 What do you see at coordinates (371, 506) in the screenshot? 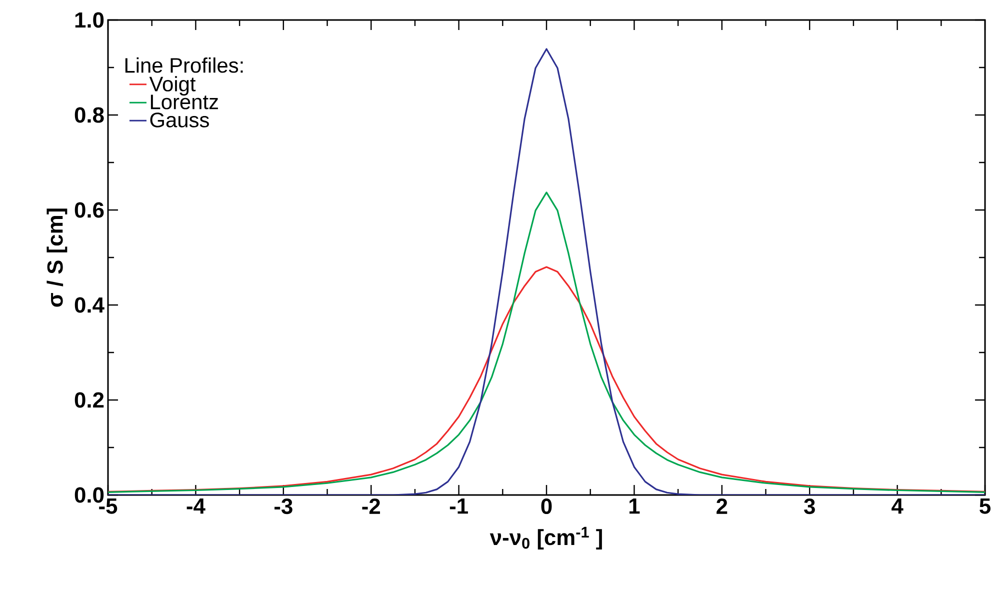
I see `x-tick-label: -2` at bounding box center [371, 506].